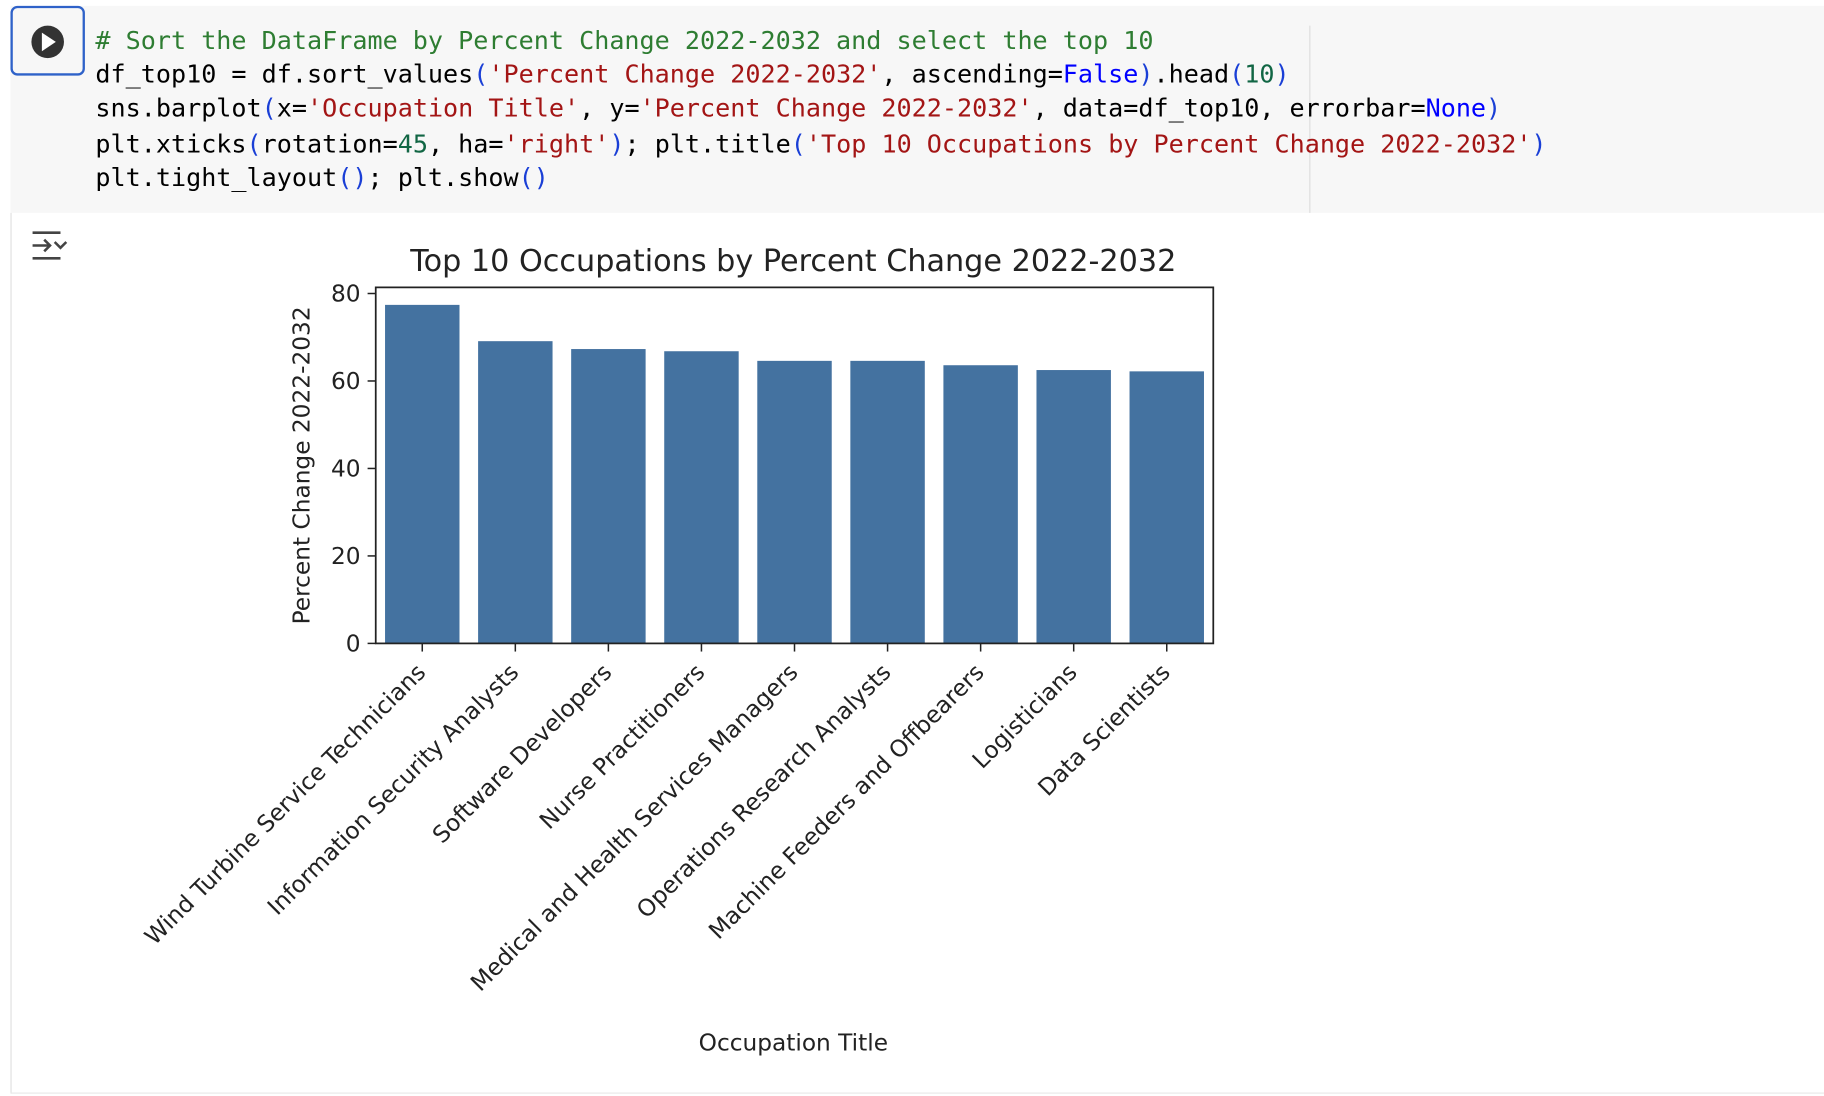  I want to click on y-axis-label: Percent Change 2022-2032, so click(301, 465).